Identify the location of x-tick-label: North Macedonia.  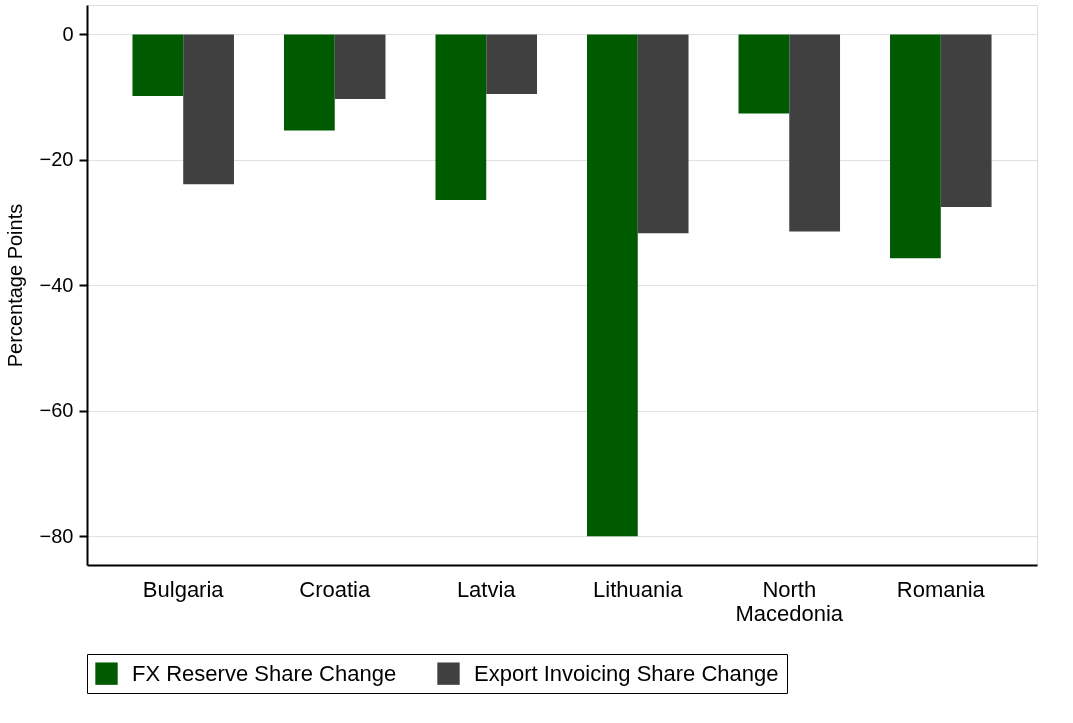
(789, 601).